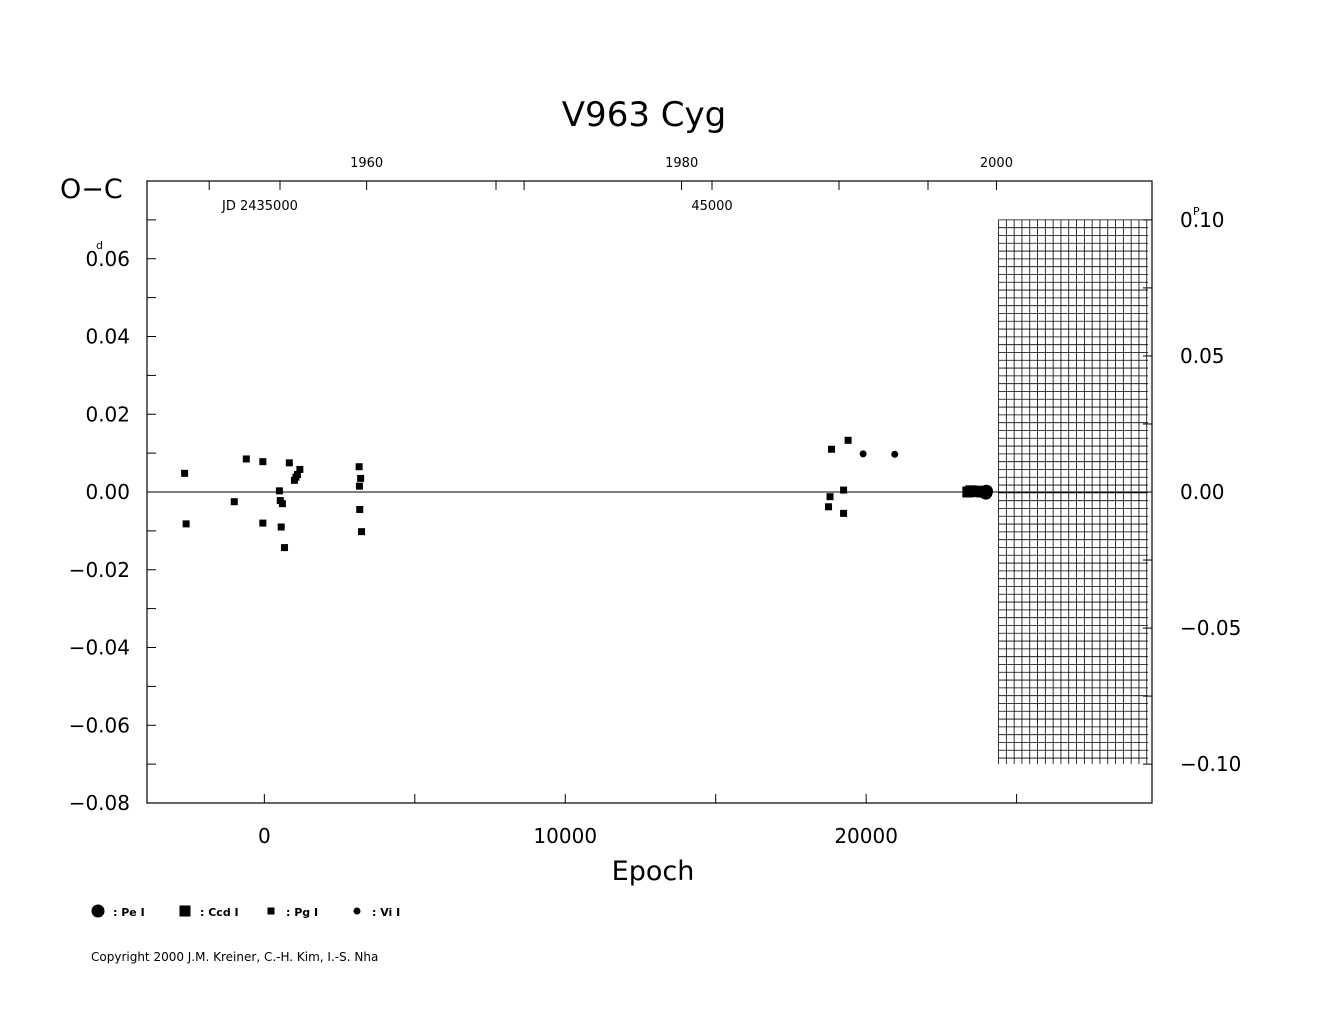 The width and height of the screenshot is (1325, 1020). What do you see at coordinates (91, 189) in the screenshot?
I see `y-axis-label: O−C` at bounding box center [91, 189].